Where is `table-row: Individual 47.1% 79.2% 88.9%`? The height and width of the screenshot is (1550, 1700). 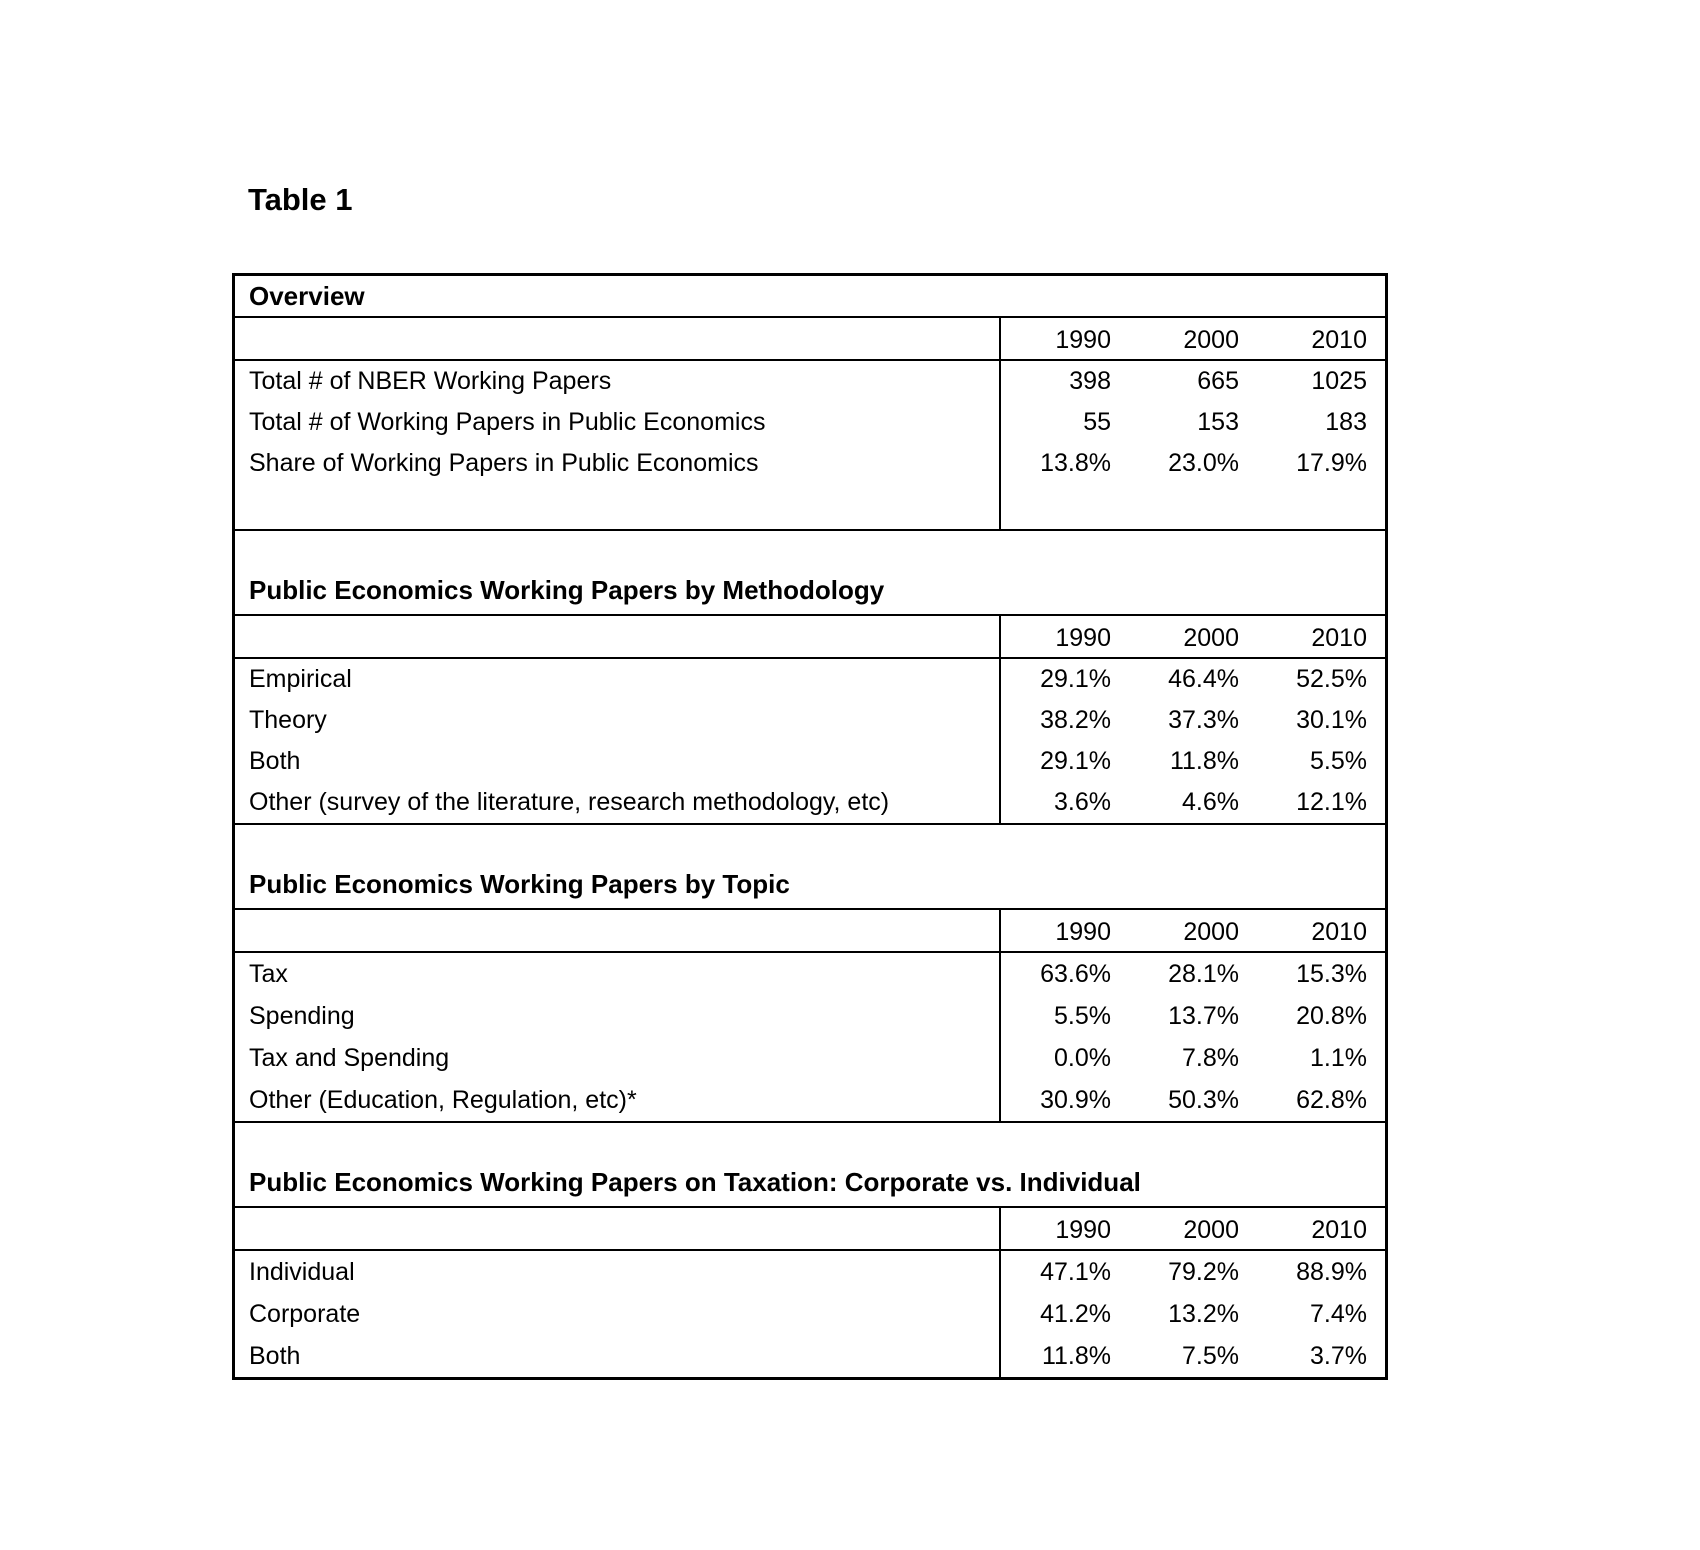
table-row: Individual 47.1% 79.2% 88.9% is located at coordinates (810, 1272).